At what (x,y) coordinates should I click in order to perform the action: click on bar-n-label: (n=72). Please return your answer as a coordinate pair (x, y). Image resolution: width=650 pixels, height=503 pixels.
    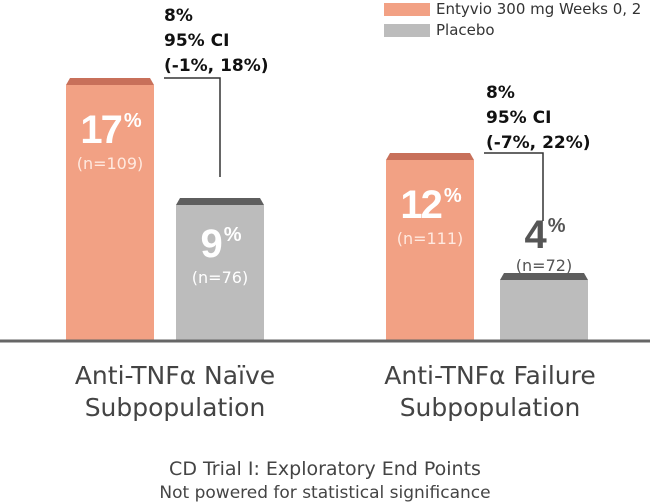
    Looking at the image, I should click on (544, 265).